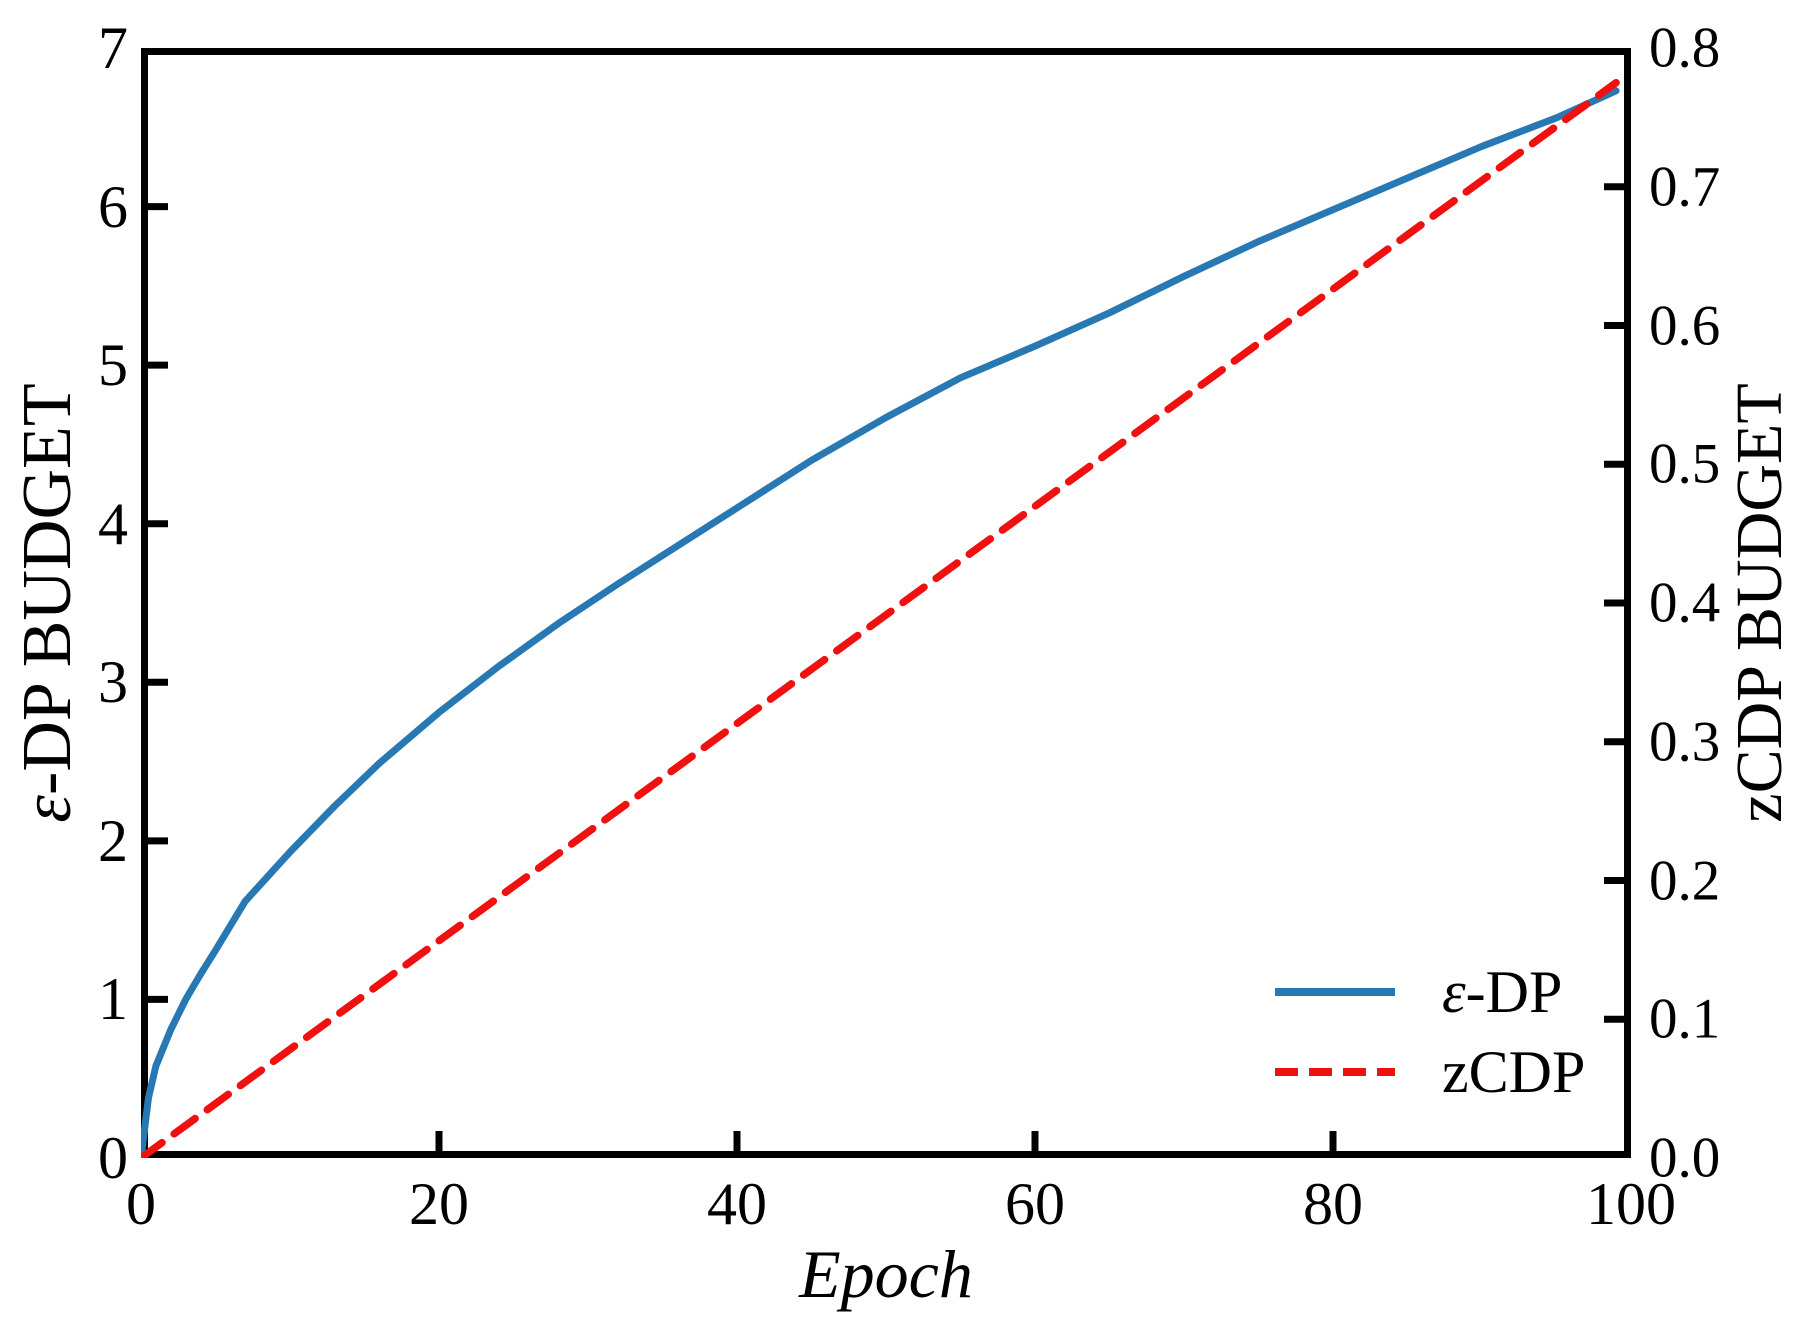 This screenshot has width=1820, height=1328. What do you see at coordinates (1035, 1204) in the screenshot?
I see `x-tick-label: 60` at bounding box center [1035, 1204].